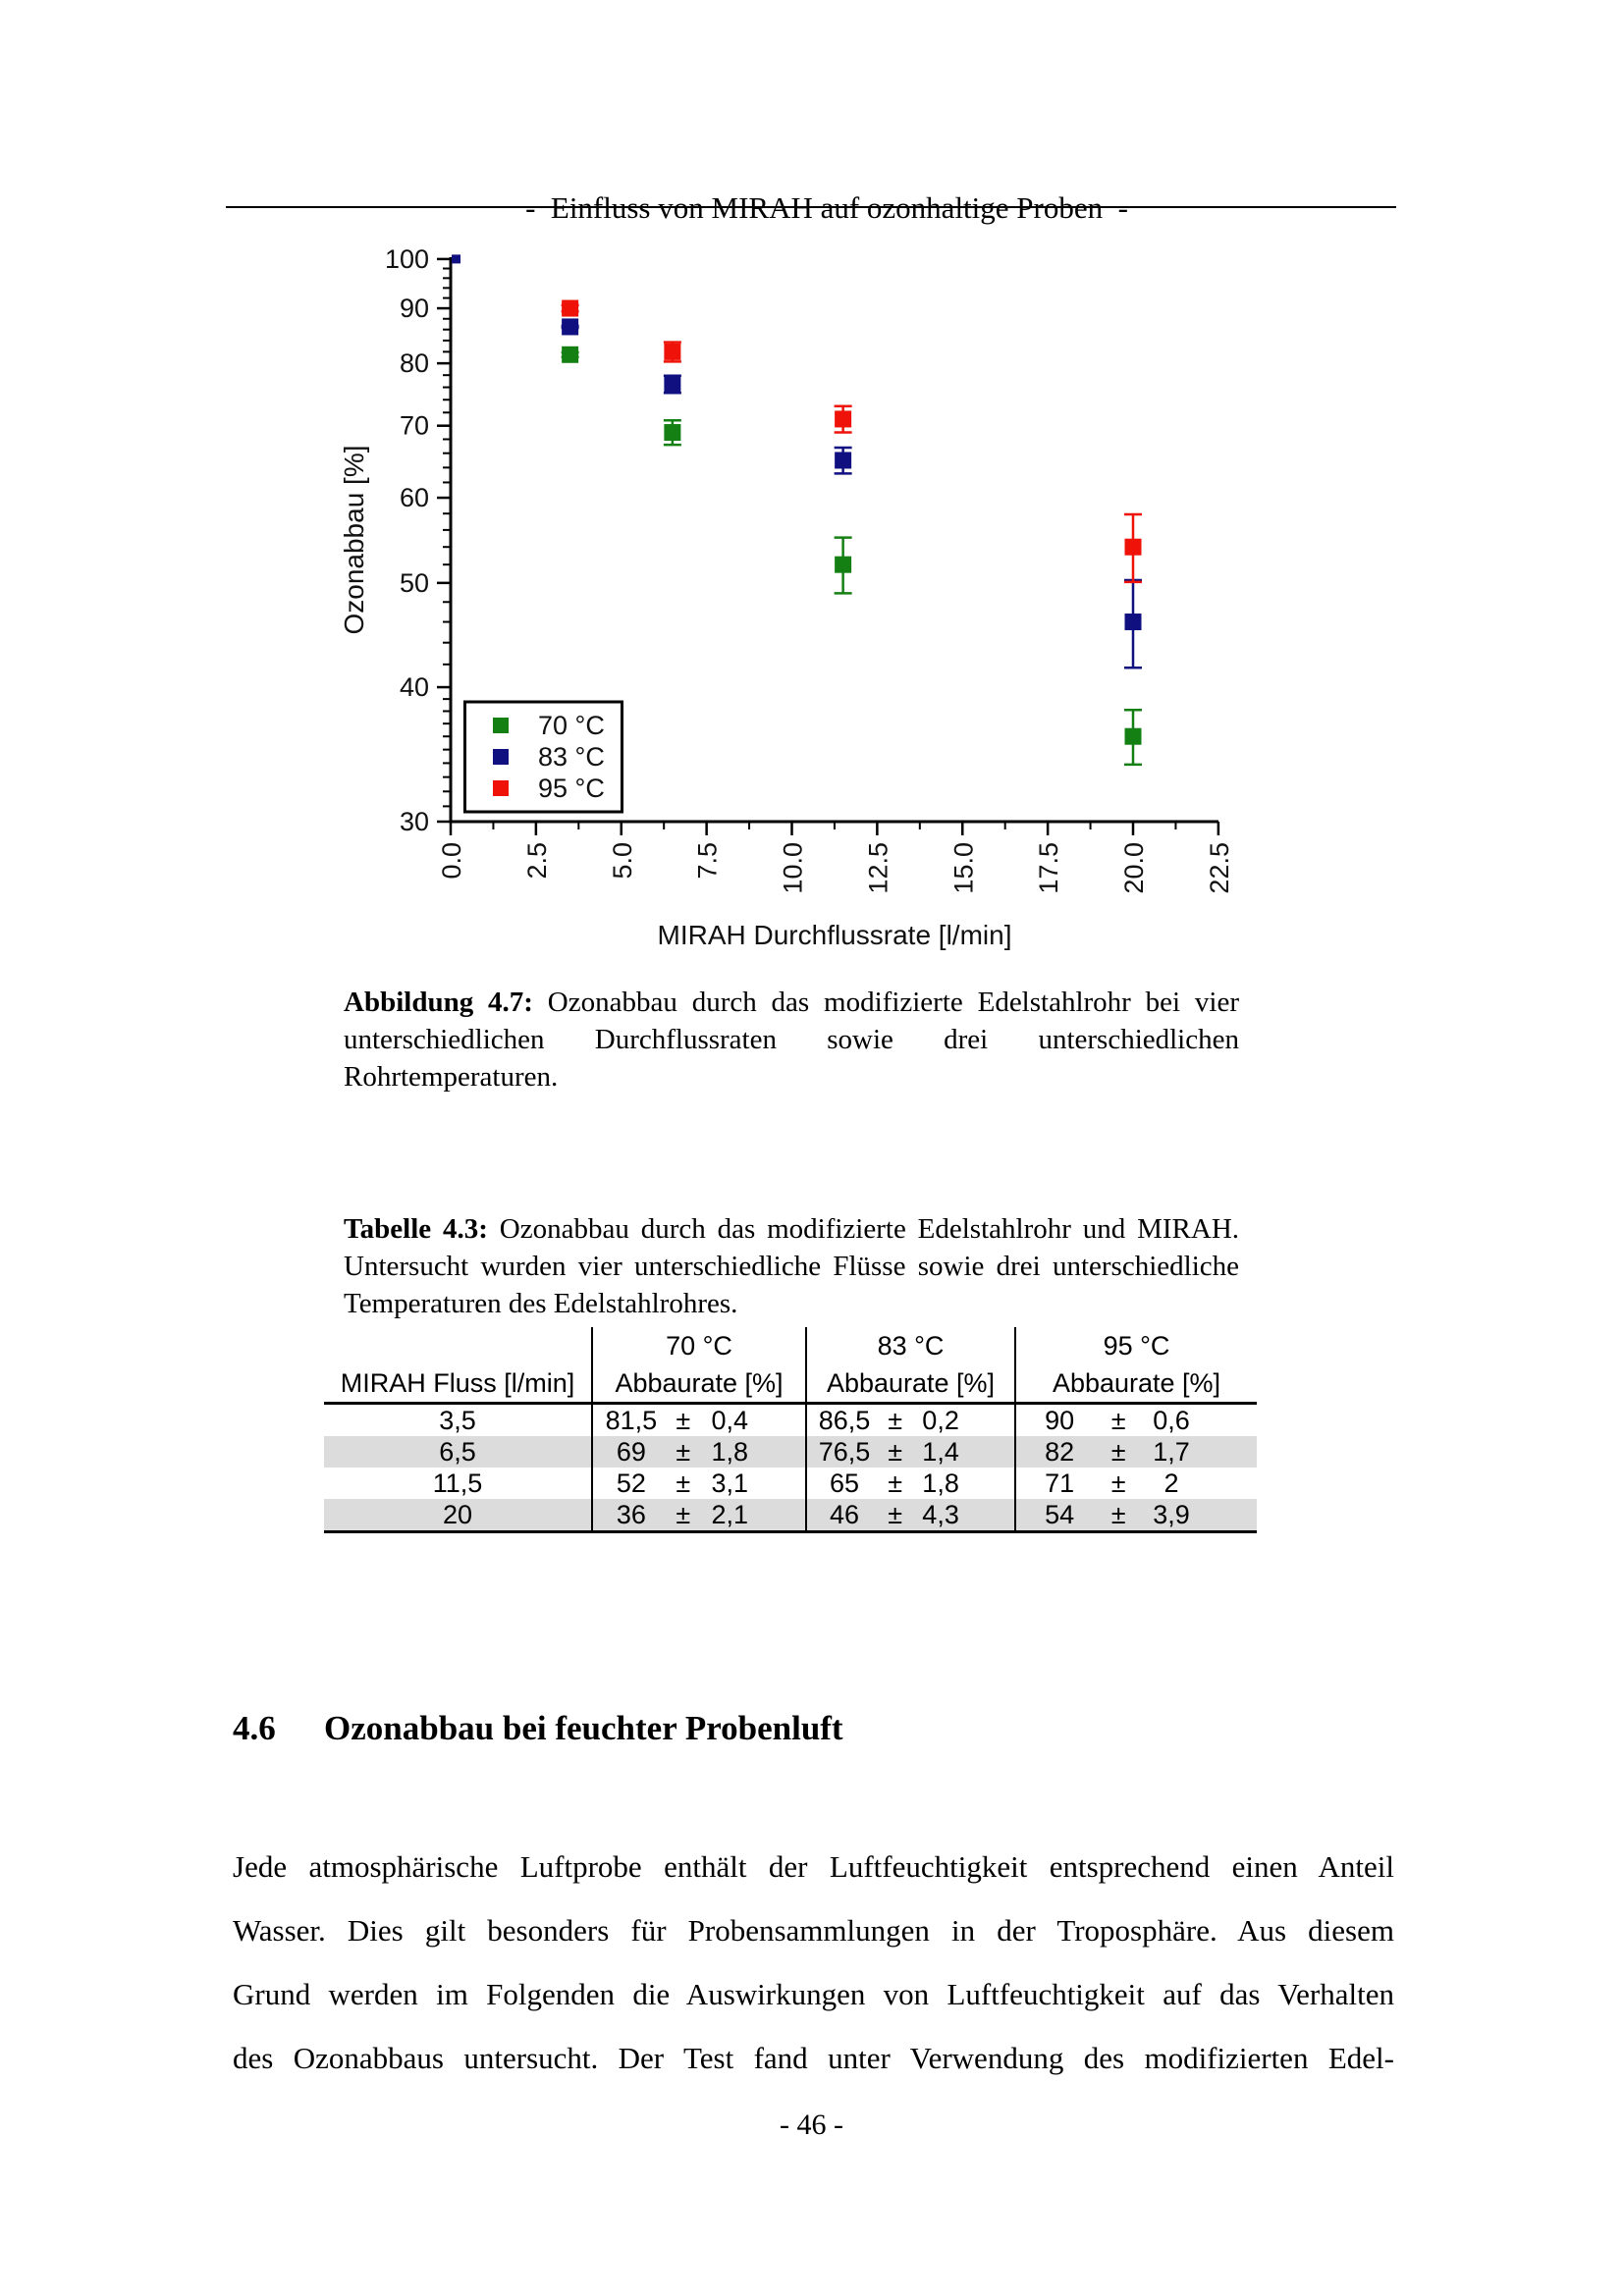  Describe the element at coordinates (622, 861) in the screenshot. I see `x-tick-label: 5.0` at that location.